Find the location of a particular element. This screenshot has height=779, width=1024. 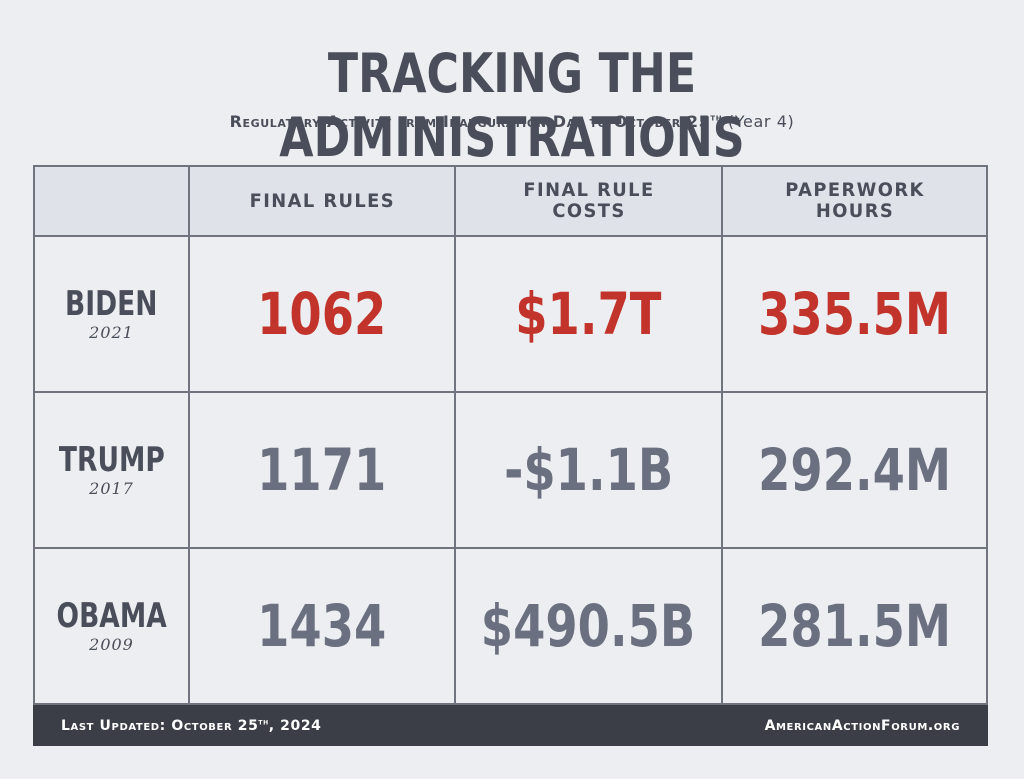

value: -$1.1B is located at coordinates (588, 470).